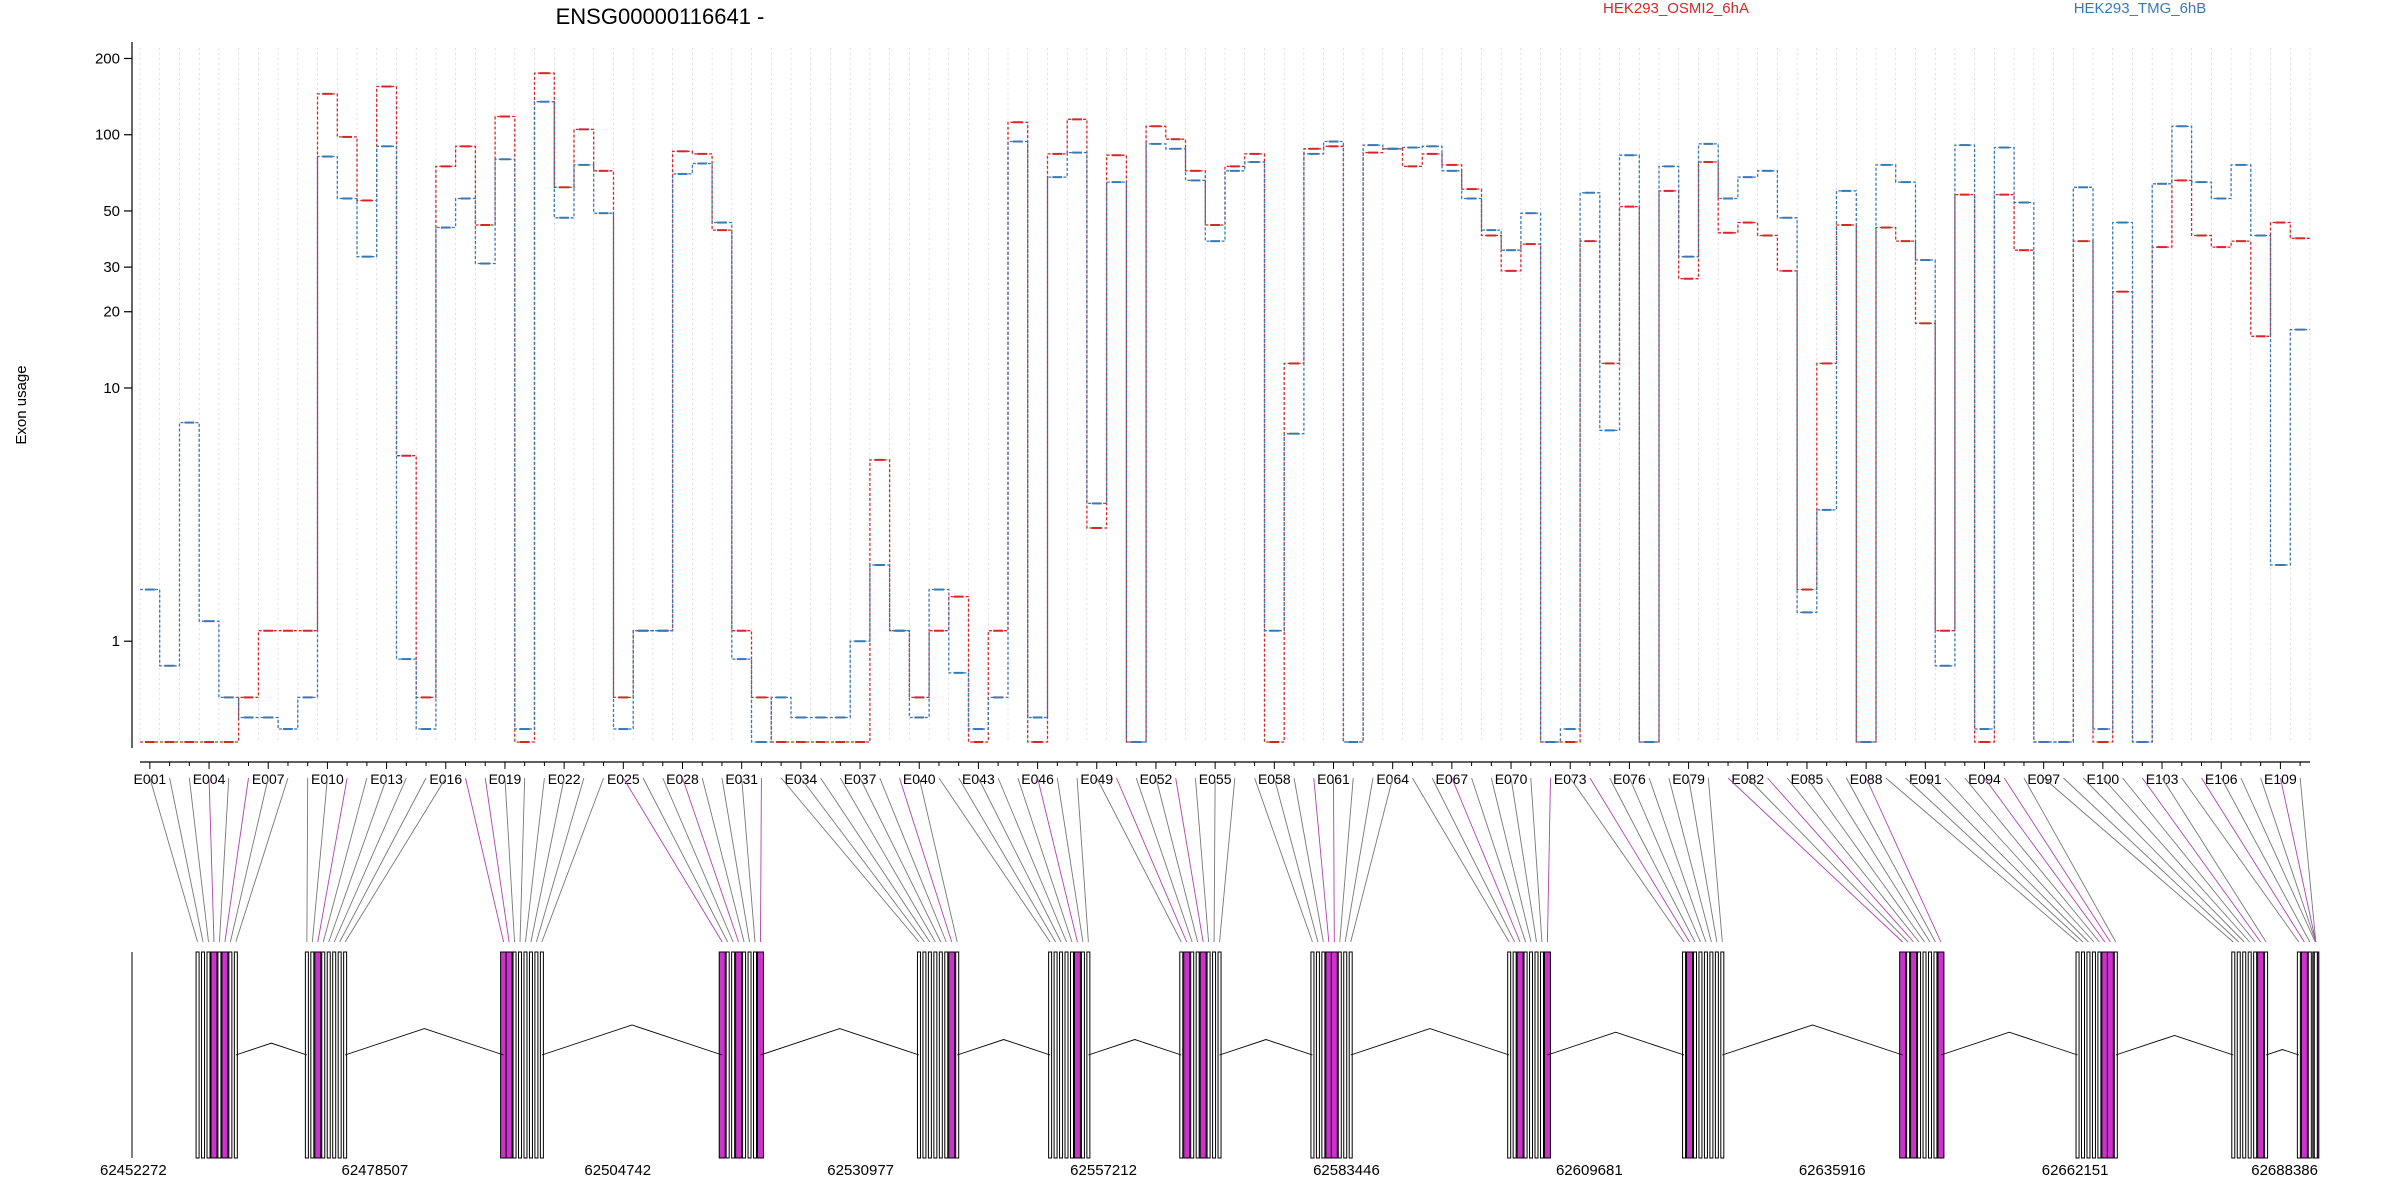 The width and height of the screenshot is (2400, 1200). Describe the element at coordinates (2103, 779) in the screenshot. I see `x-tick-label: E100` at that location.